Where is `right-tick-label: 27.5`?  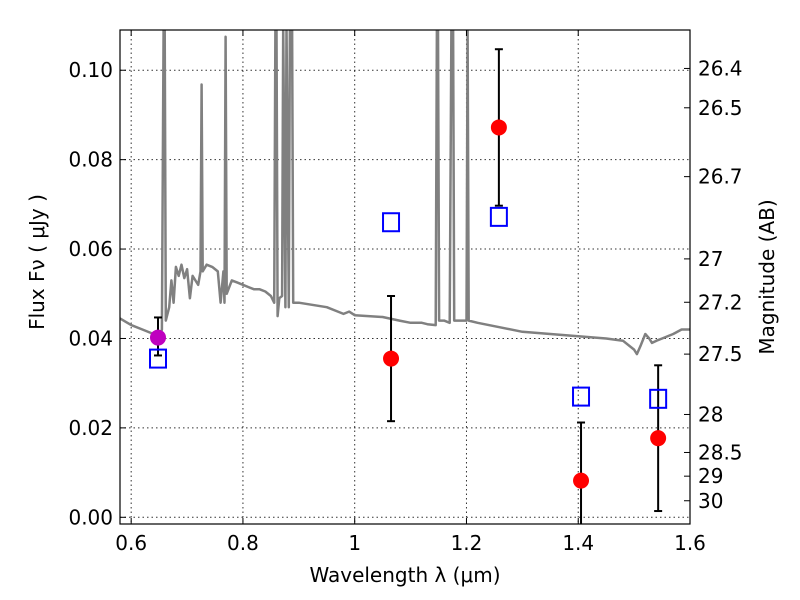
right-tick-label: 27.5 is located at coordinates (720, 354).